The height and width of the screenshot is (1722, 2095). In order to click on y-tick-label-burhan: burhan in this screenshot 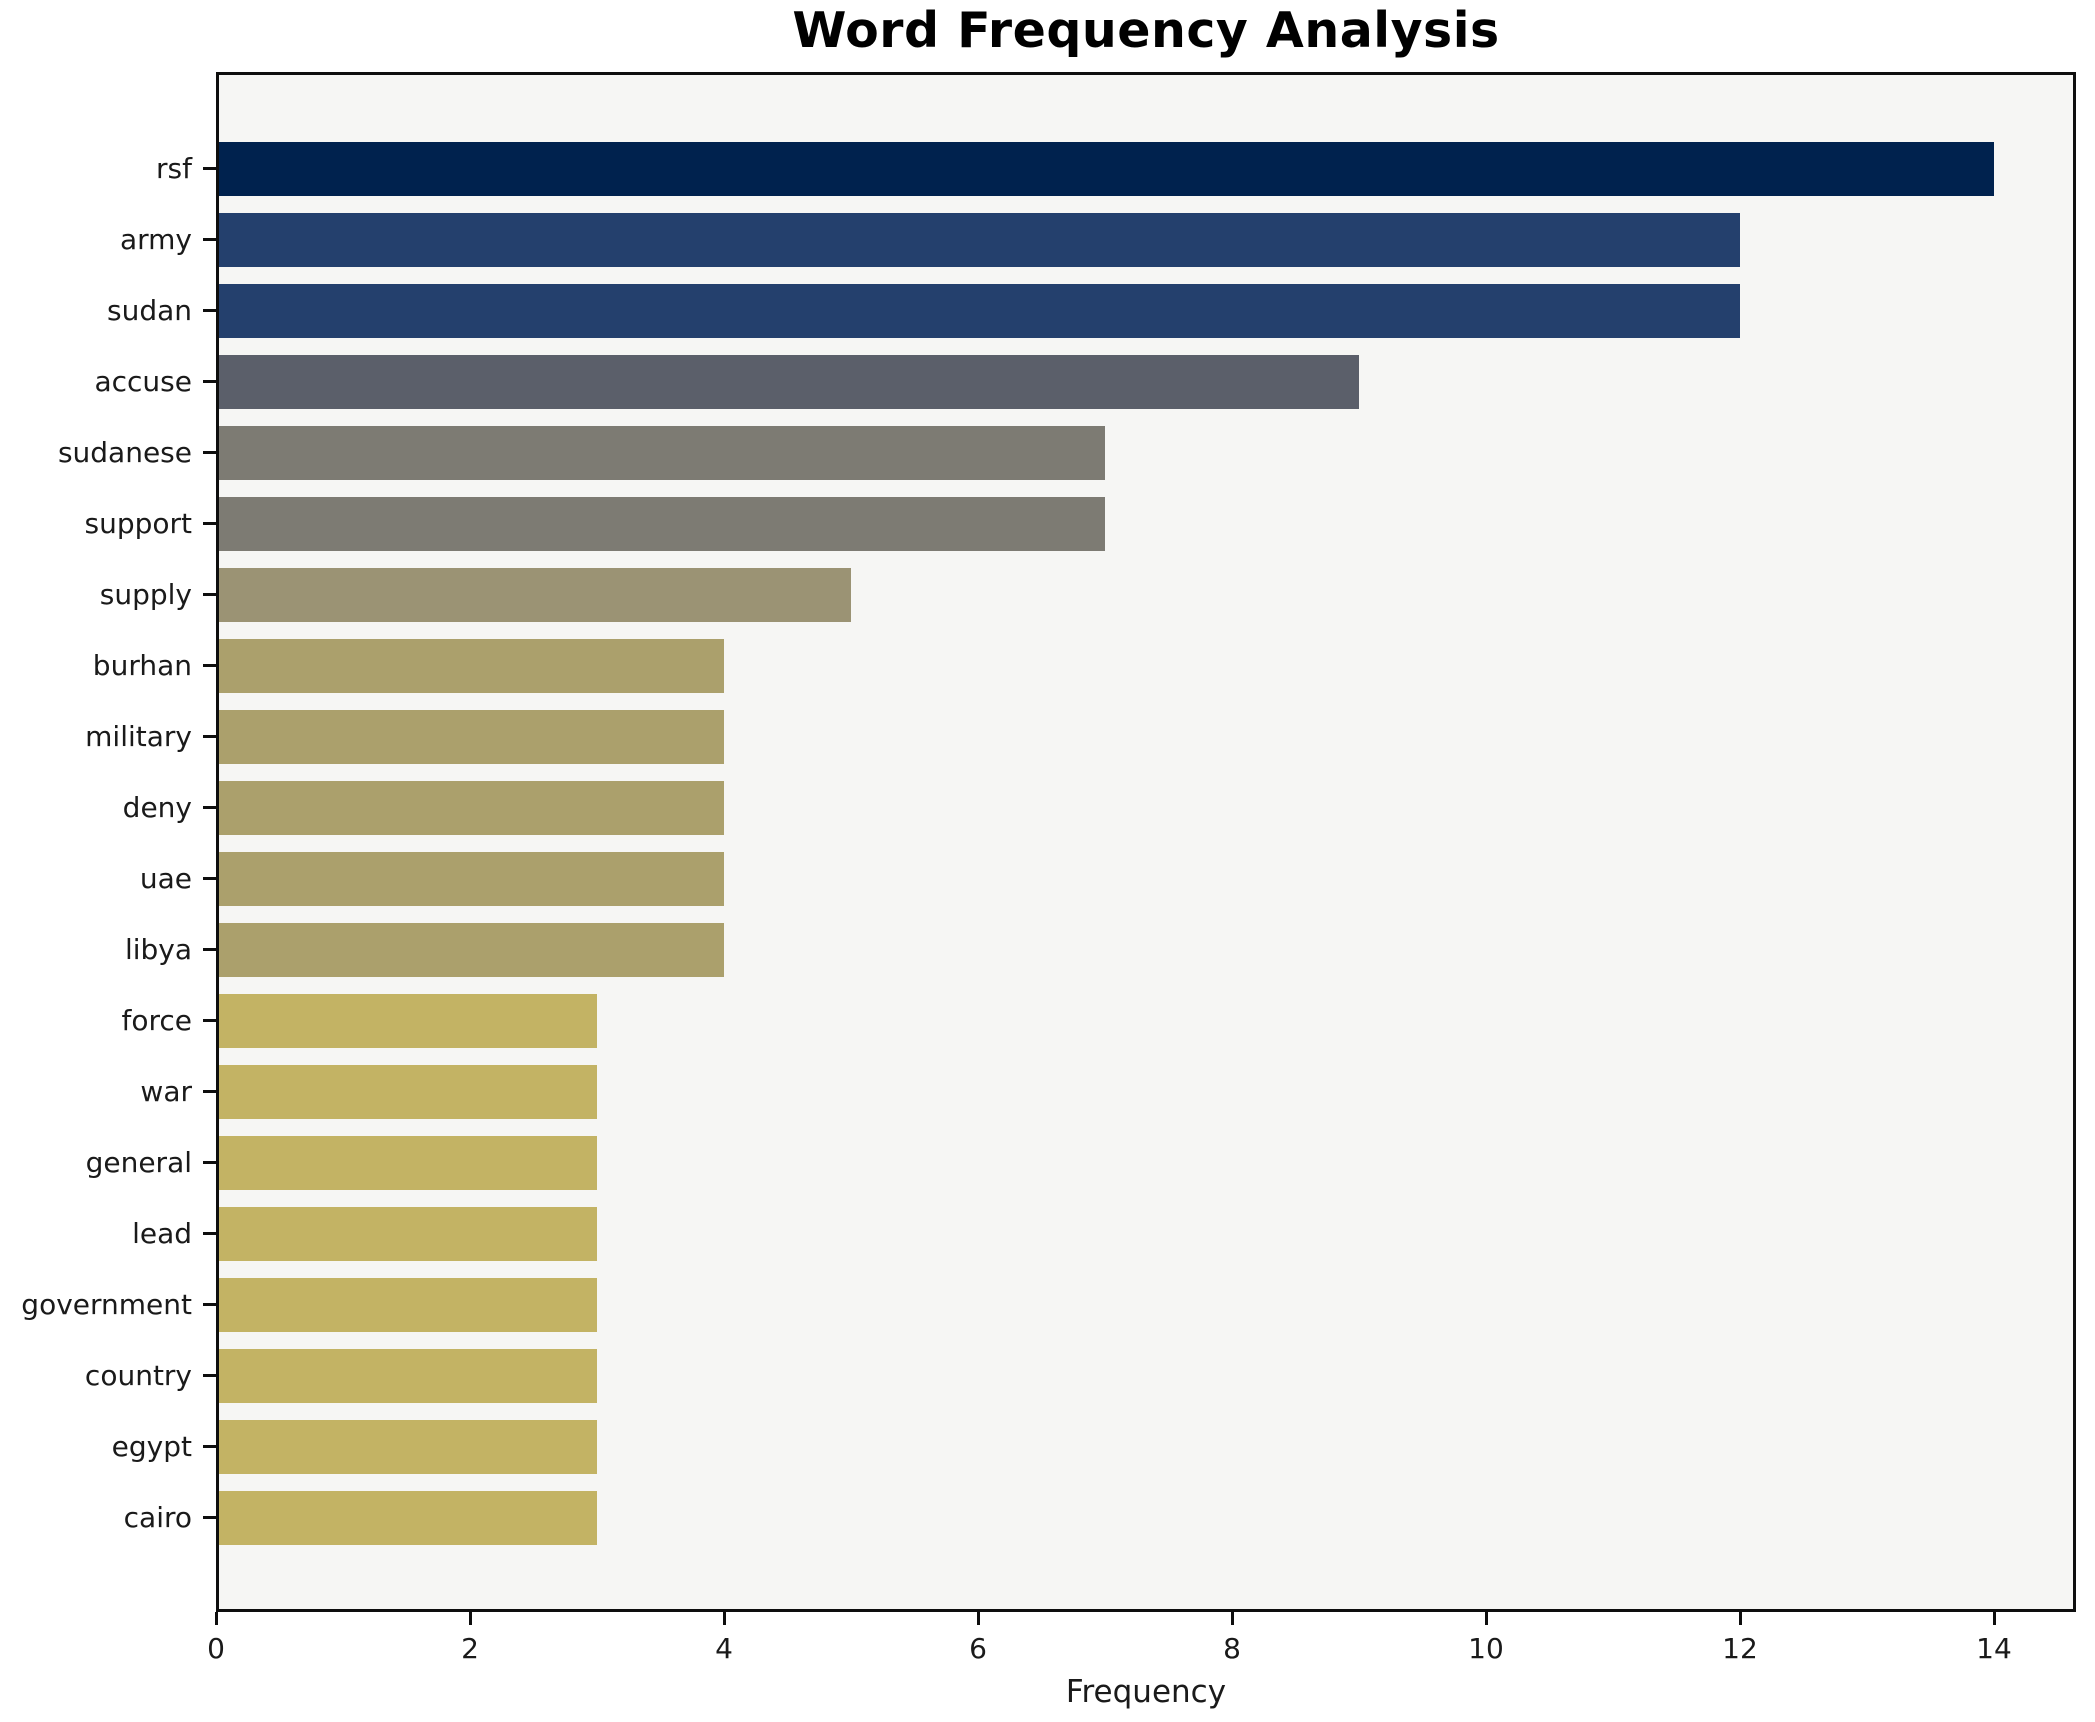, I will do `click(142, 665)`.